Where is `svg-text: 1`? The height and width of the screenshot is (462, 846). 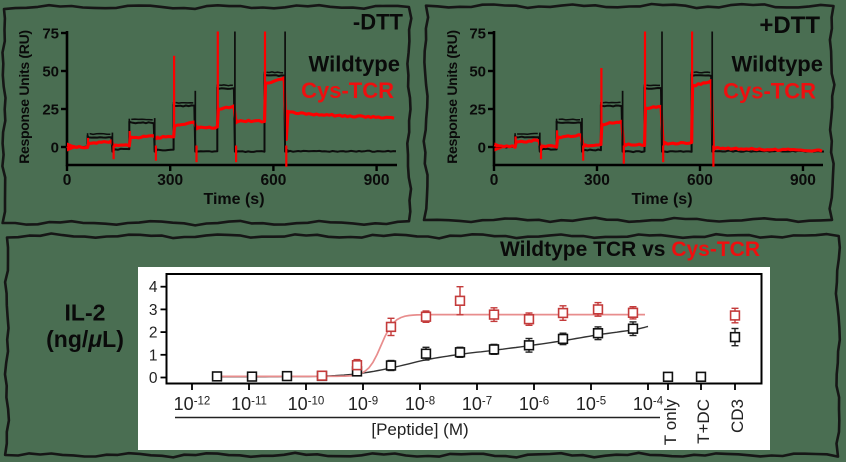
svg-text: 1 is located at coordinates (153, 355).